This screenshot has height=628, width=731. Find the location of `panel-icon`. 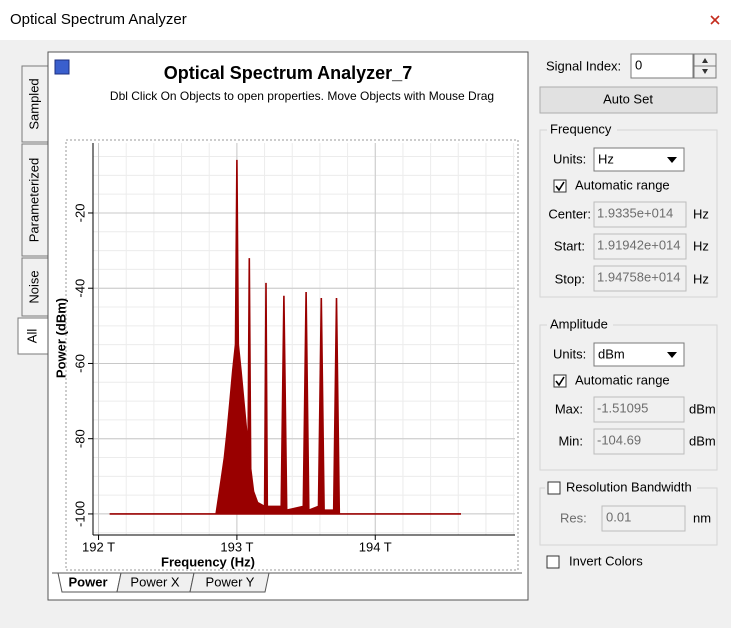

panel-icon is located at coordinates (62, 67).